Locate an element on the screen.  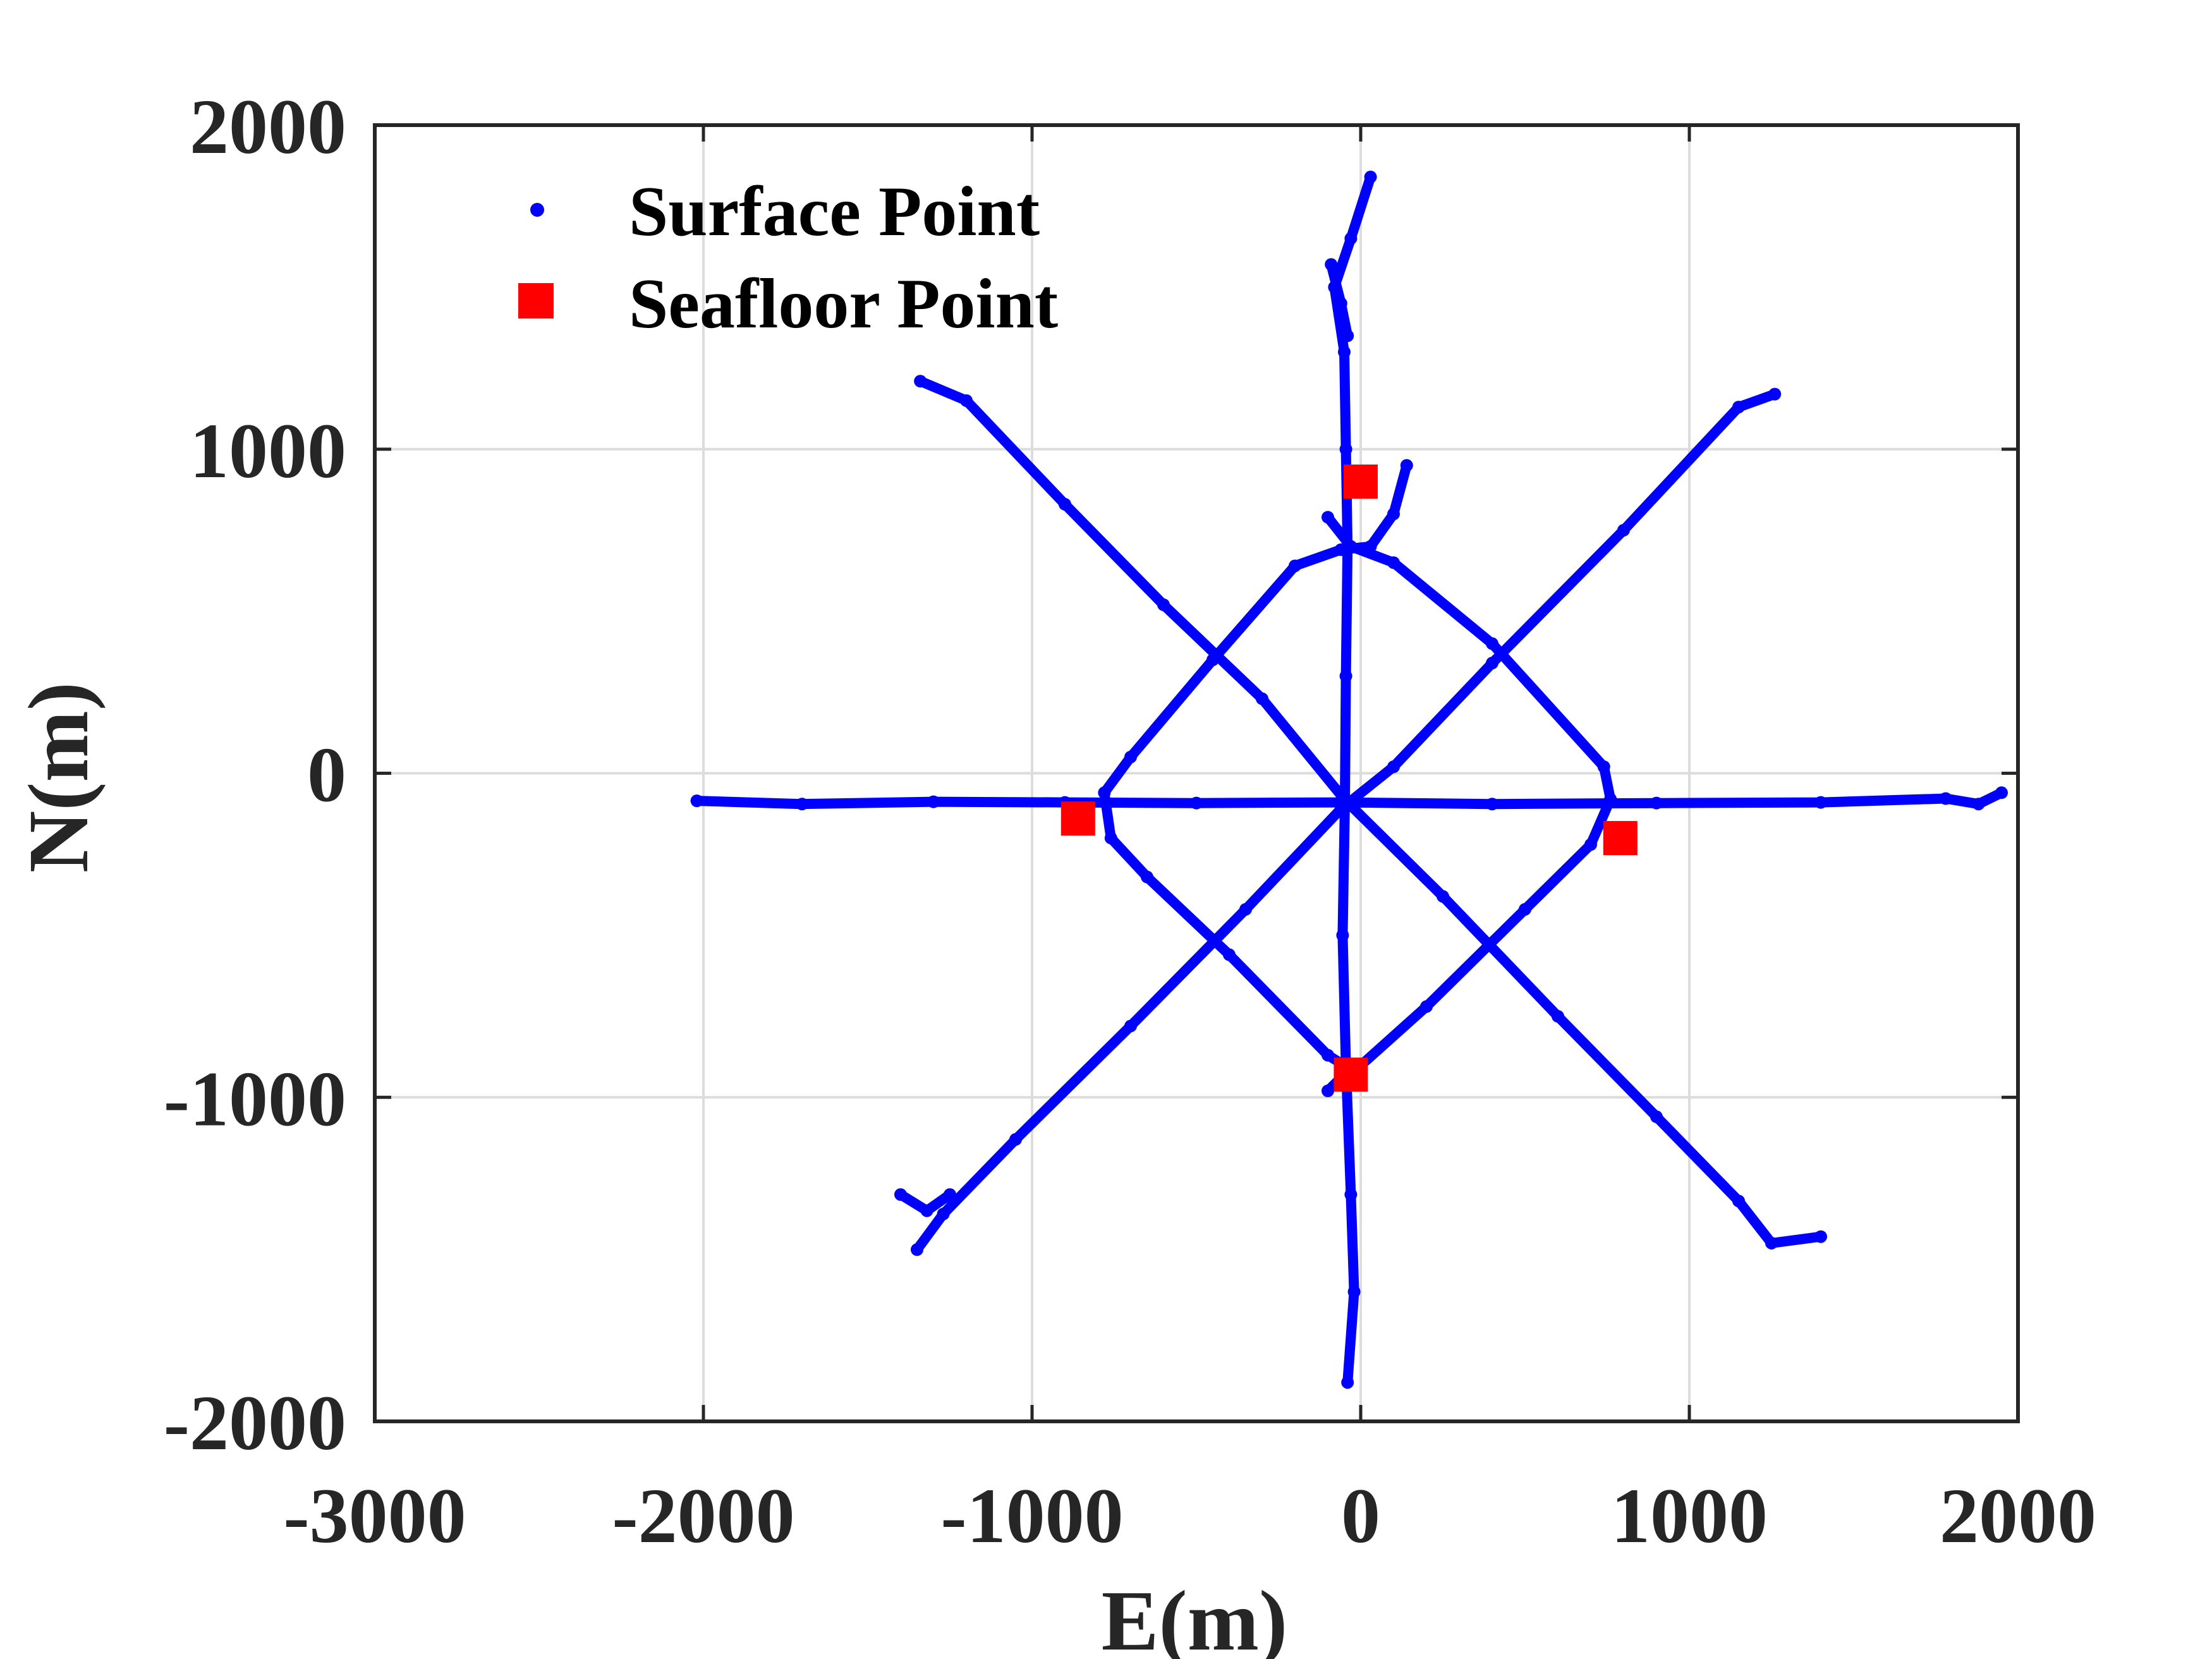
legend-surface-marker is located at coordinates (537, 210).